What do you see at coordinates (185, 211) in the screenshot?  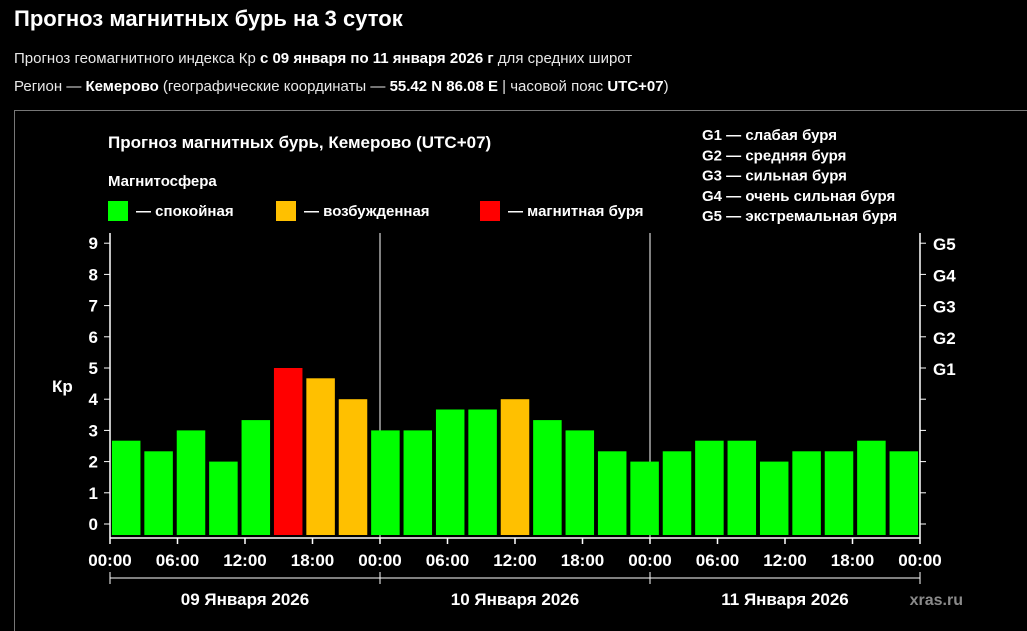 I see `legend-label-0: — спокойная` at bounding box center [185, 211].